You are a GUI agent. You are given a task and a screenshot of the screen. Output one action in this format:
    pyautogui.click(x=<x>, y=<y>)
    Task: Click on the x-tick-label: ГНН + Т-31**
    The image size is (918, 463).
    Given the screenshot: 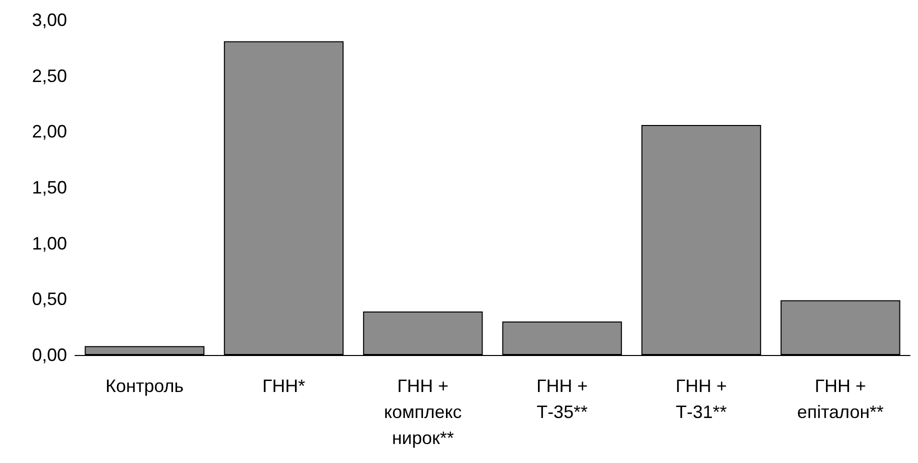 What is the action you would take?
    pyautogui.click(x=701, y=399)
    